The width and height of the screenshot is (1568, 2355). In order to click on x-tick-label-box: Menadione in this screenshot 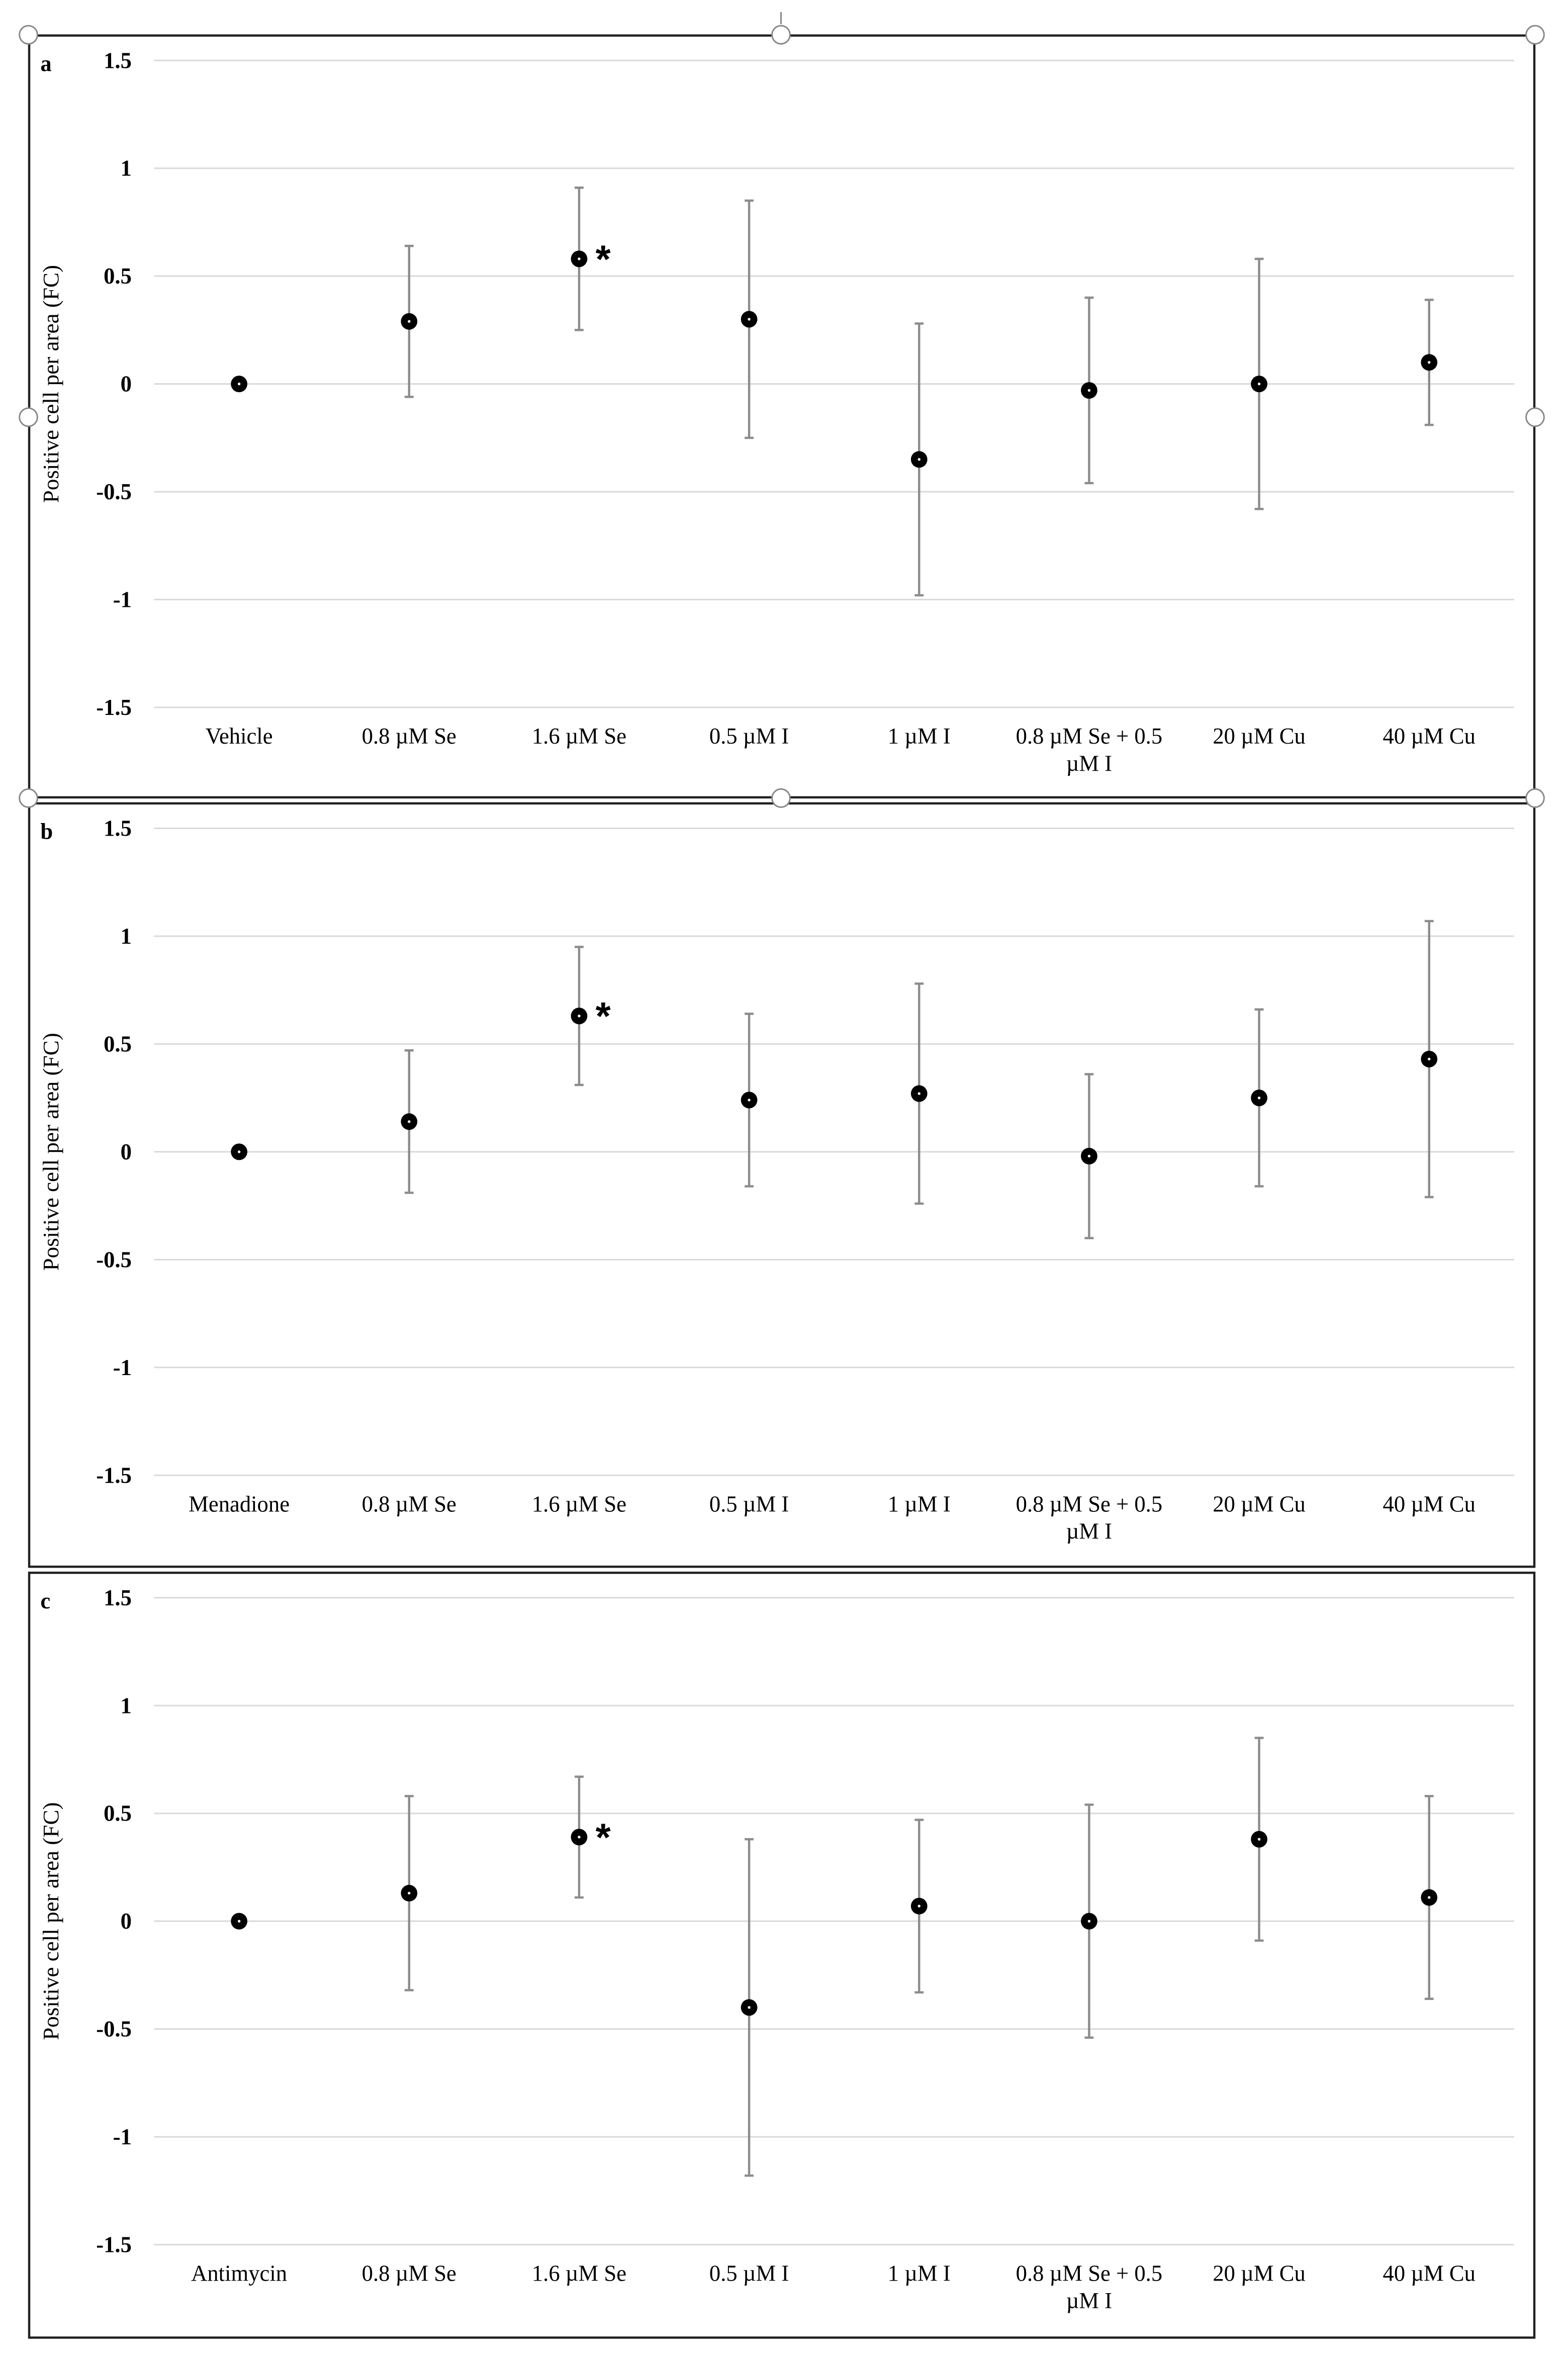, I will do `click(239, 1505)`.